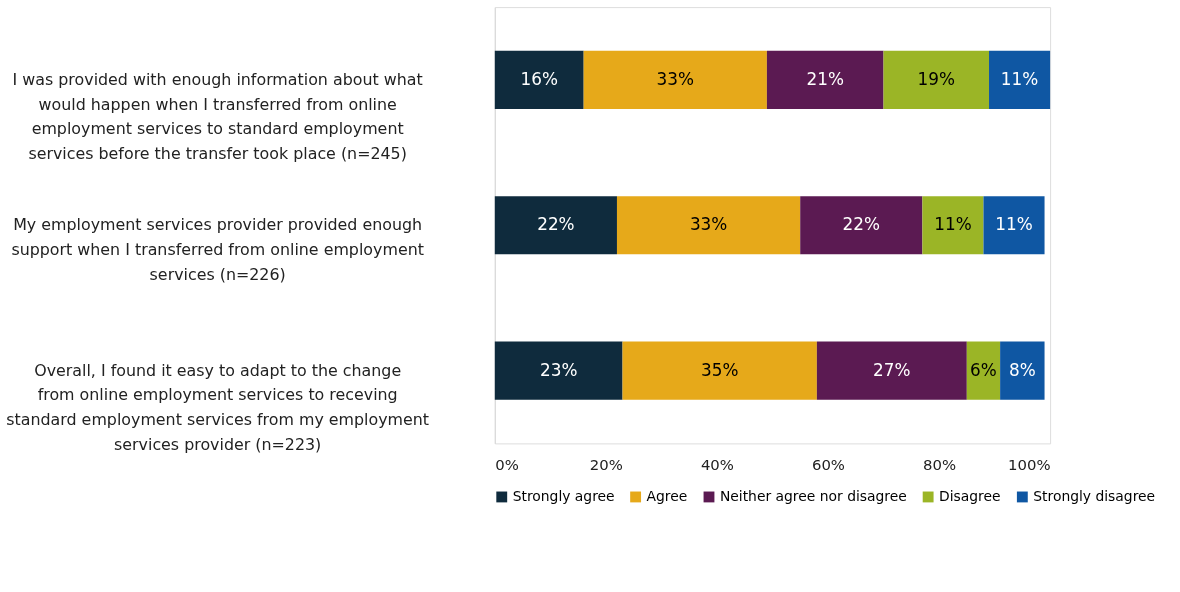  I want to click on legend-label: Agree, so click(667, 495).